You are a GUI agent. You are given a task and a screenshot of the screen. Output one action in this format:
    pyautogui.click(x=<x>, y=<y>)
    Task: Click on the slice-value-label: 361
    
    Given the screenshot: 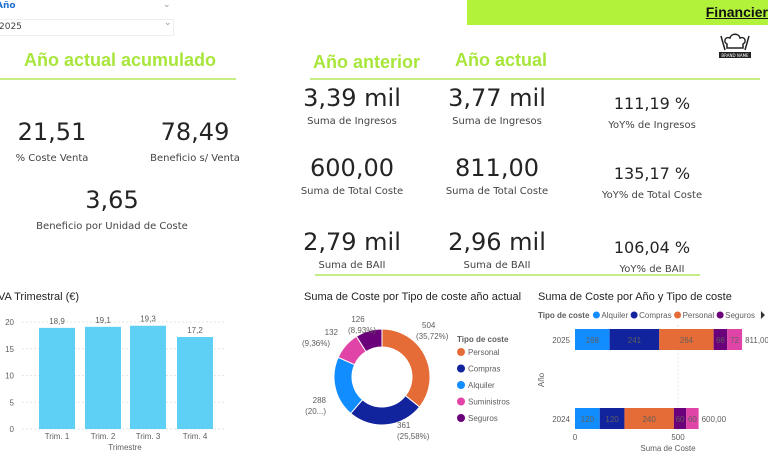 What is the action you would take?
    pyautogui.click(x=404, y=425)
    